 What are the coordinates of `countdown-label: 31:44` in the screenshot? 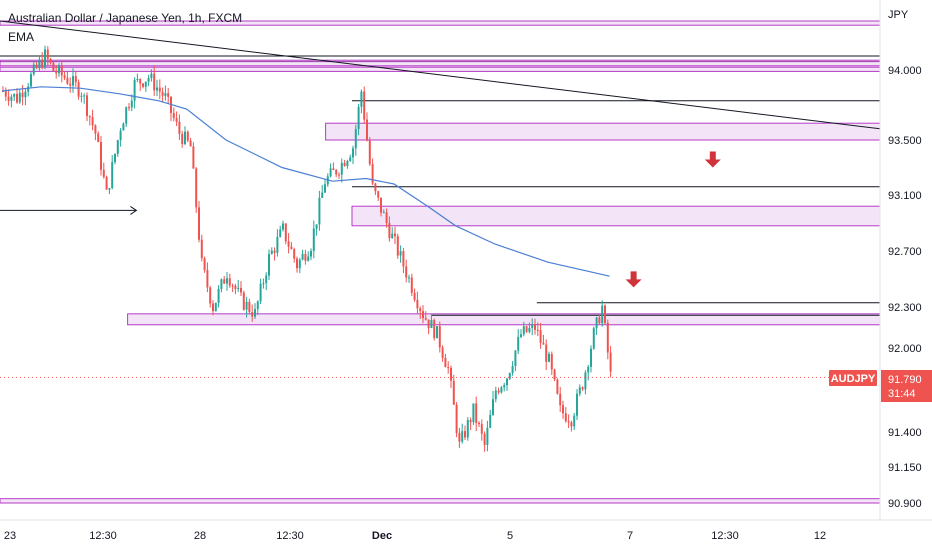 It's located at (902, 394).